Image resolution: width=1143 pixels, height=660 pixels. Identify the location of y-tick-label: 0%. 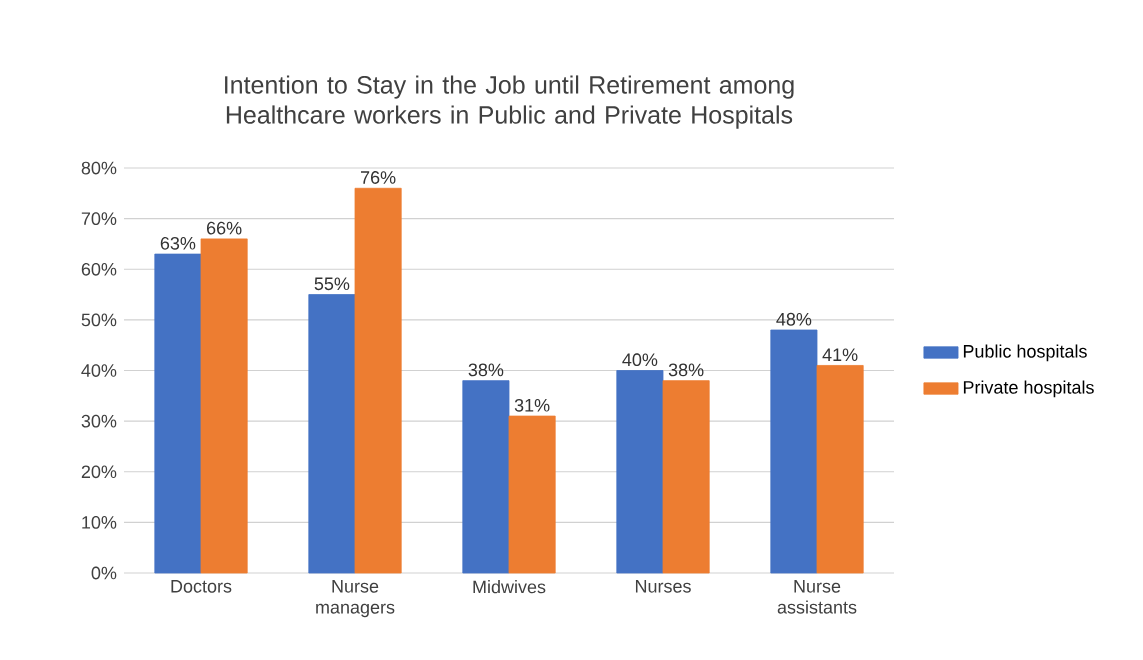
(104, 573).